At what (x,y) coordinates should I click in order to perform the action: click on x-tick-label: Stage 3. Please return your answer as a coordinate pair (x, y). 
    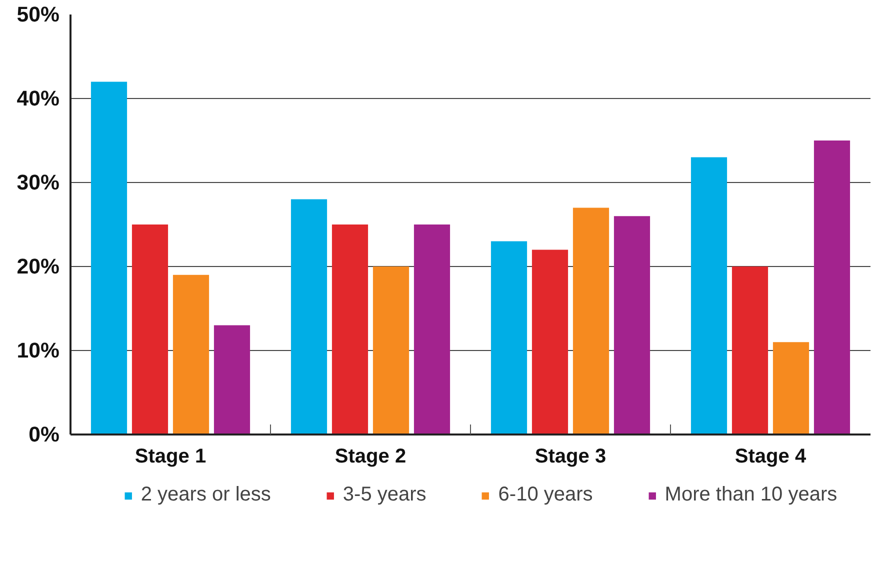
    Looking at the image, I should click on (570, 457).